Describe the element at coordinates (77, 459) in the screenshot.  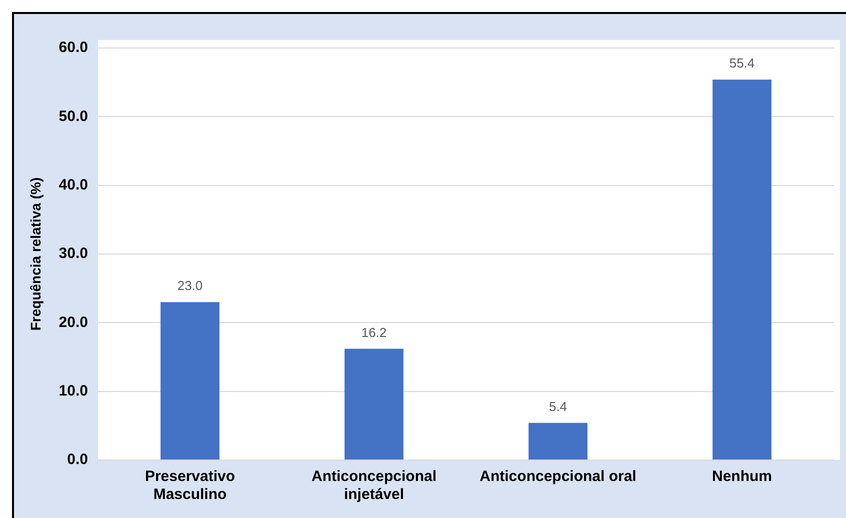
I see `y-tick-label: 0.0` at that location.